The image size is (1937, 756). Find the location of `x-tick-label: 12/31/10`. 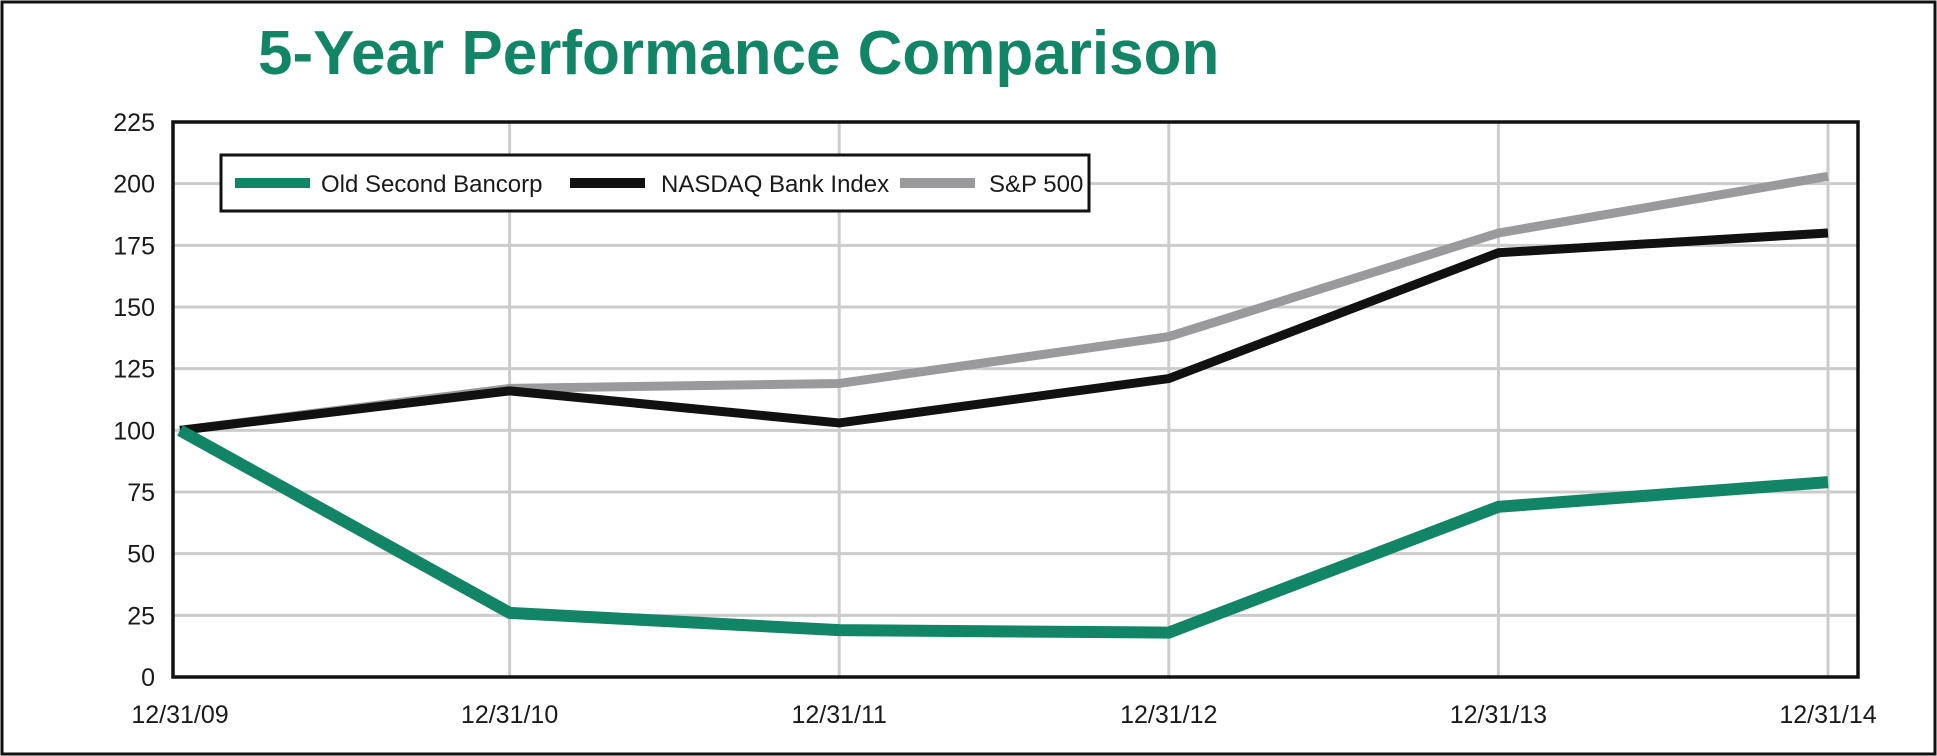

x-tick-label: 12/31/10 is located at coordinates (509, 715).